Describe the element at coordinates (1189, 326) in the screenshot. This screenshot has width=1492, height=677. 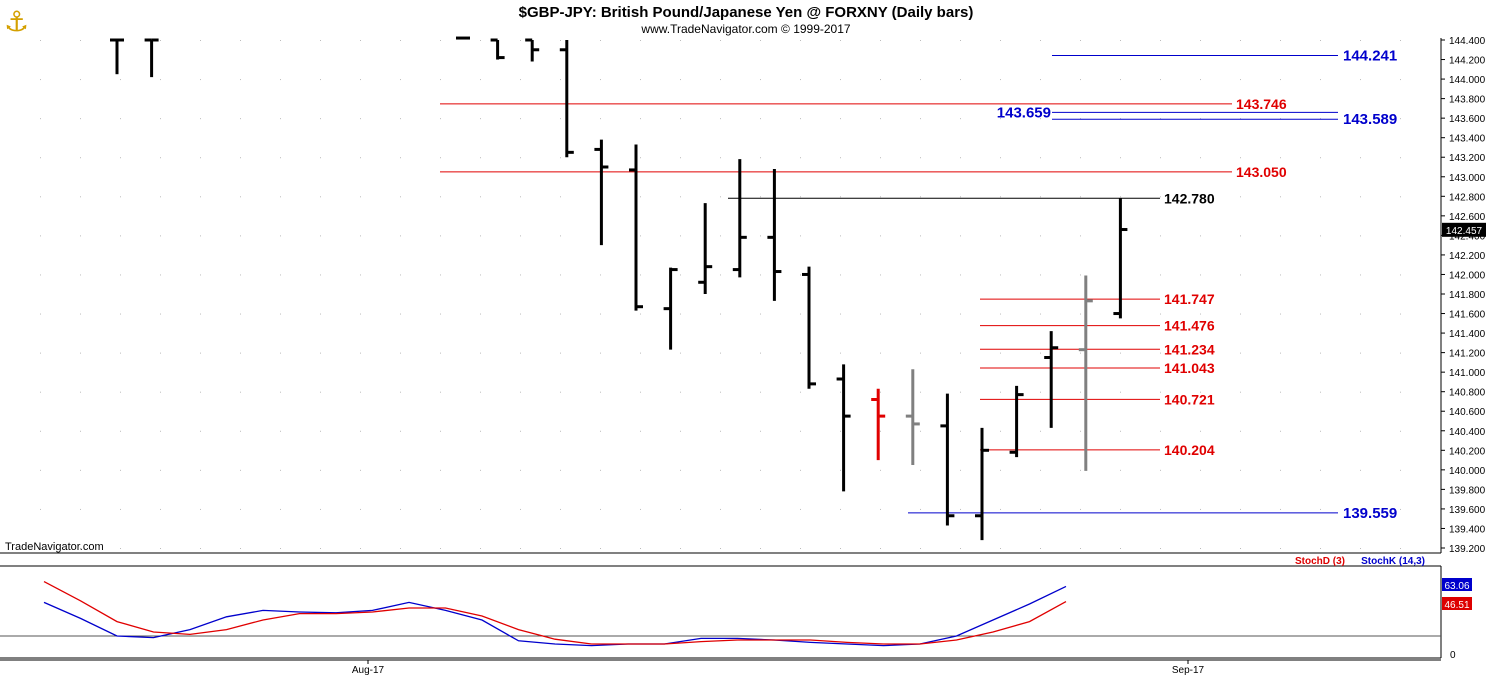
I see `level-label: 141.476` at that location.